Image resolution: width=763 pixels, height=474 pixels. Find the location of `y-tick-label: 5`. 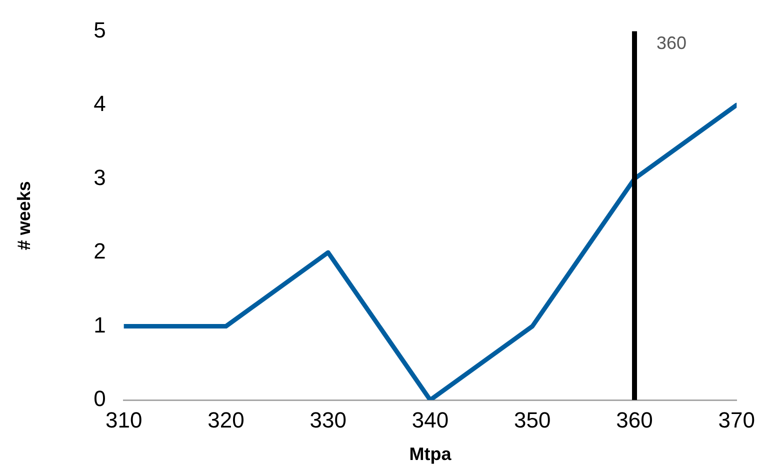

y-tick-label: 5 is located at coordinates (100, 29).